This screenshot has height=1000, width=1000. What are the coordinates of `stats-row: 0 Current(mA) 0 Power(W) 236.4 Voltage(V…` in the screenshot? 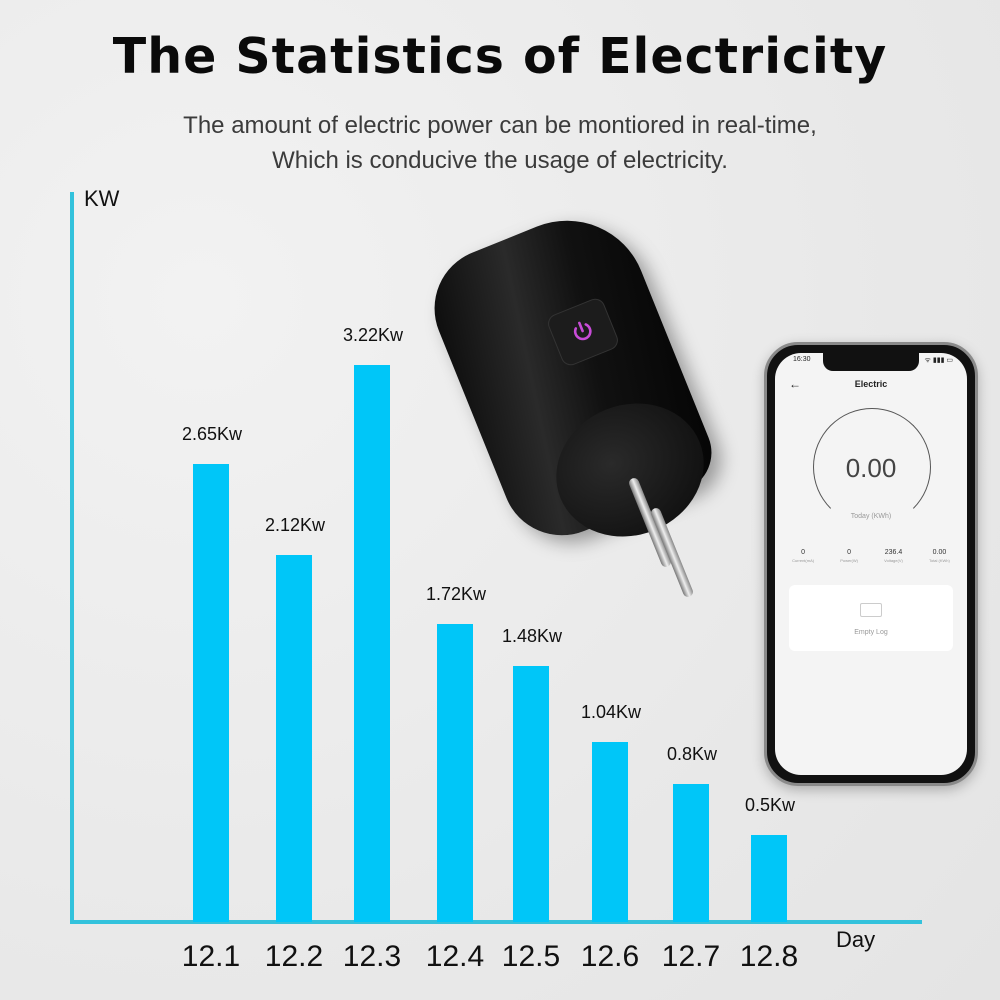 It's located at (871, 556).